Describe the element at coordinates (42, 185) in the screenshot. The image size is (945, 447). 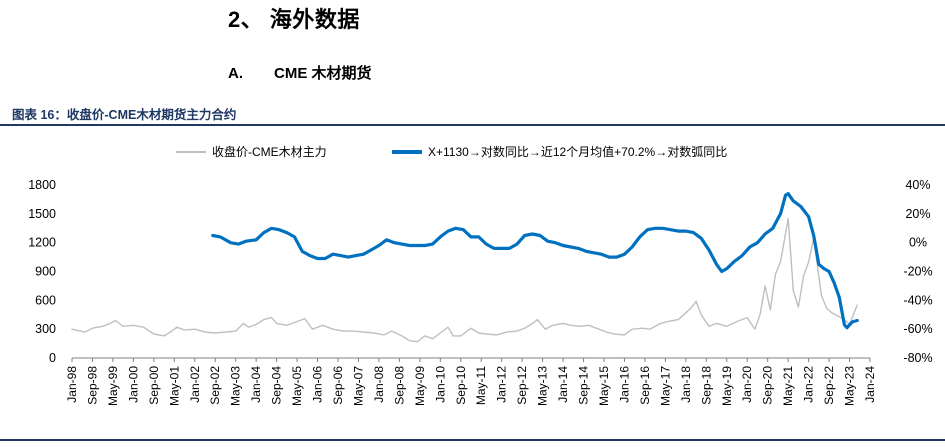
I see `y-left-tick-label: 1800` at that location.